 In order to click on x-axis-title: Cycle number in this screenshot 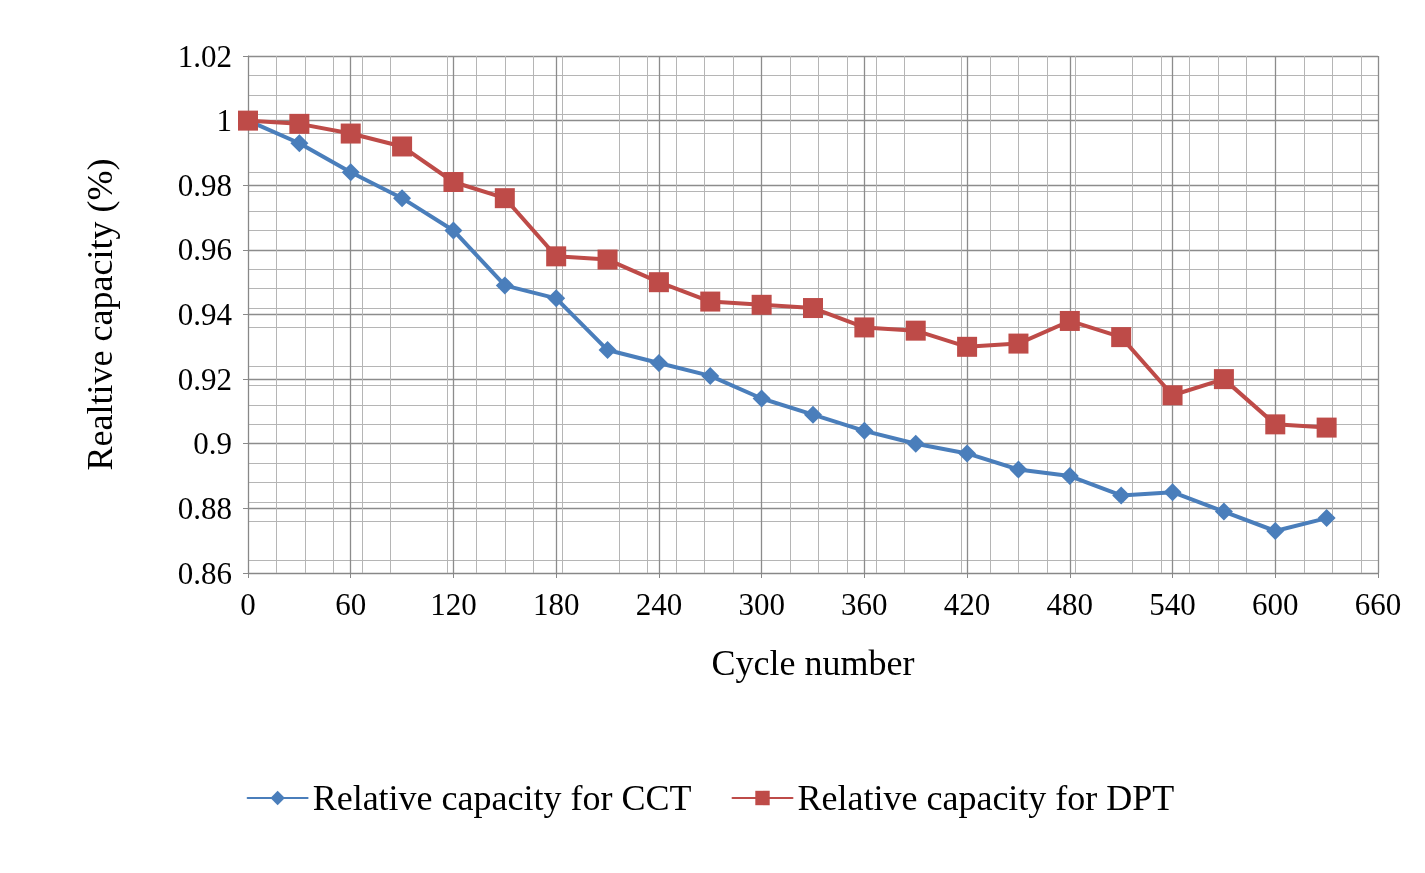, I will do `click(813, 663)`.